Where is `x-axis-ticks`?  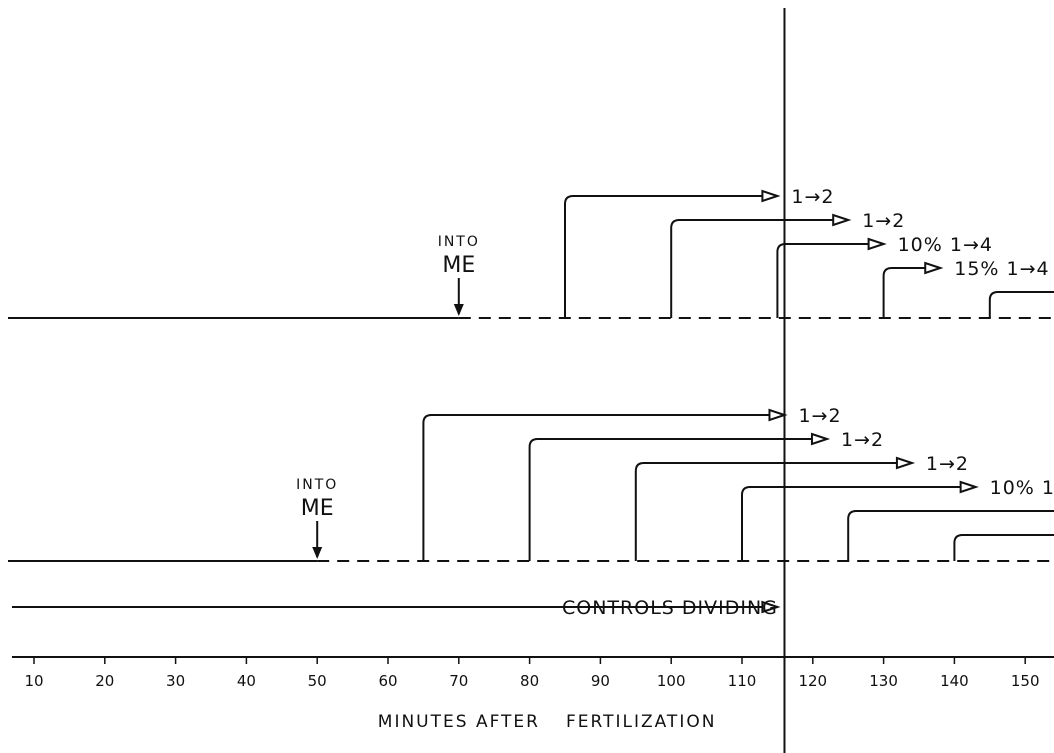 x-axis-ticks is located at coordinates (529, 660).